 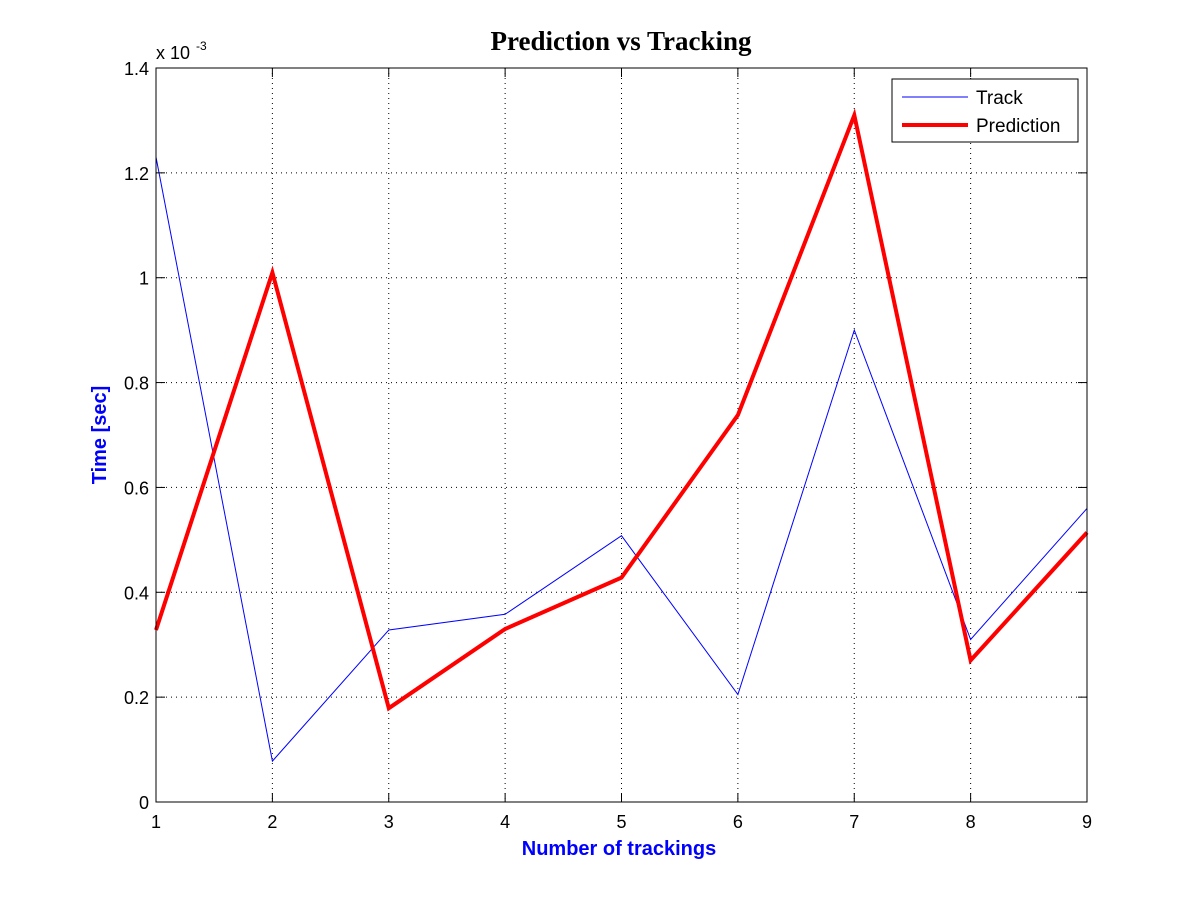 I want to click on y-tick-label: 0.6, so click(x=136, y=488).